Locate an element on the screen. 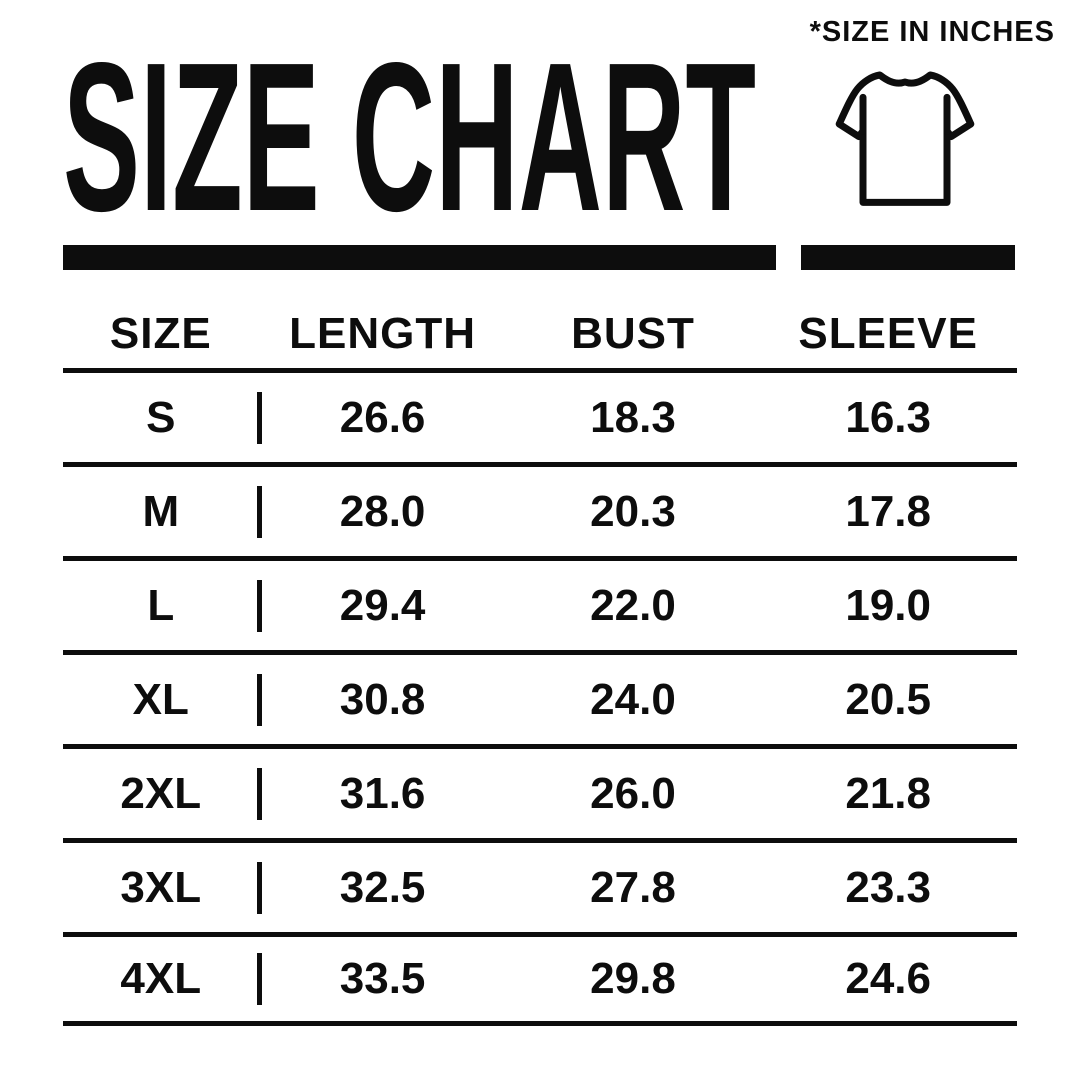  sleeve-value: 24.6 is located at coordinates (888, 978).